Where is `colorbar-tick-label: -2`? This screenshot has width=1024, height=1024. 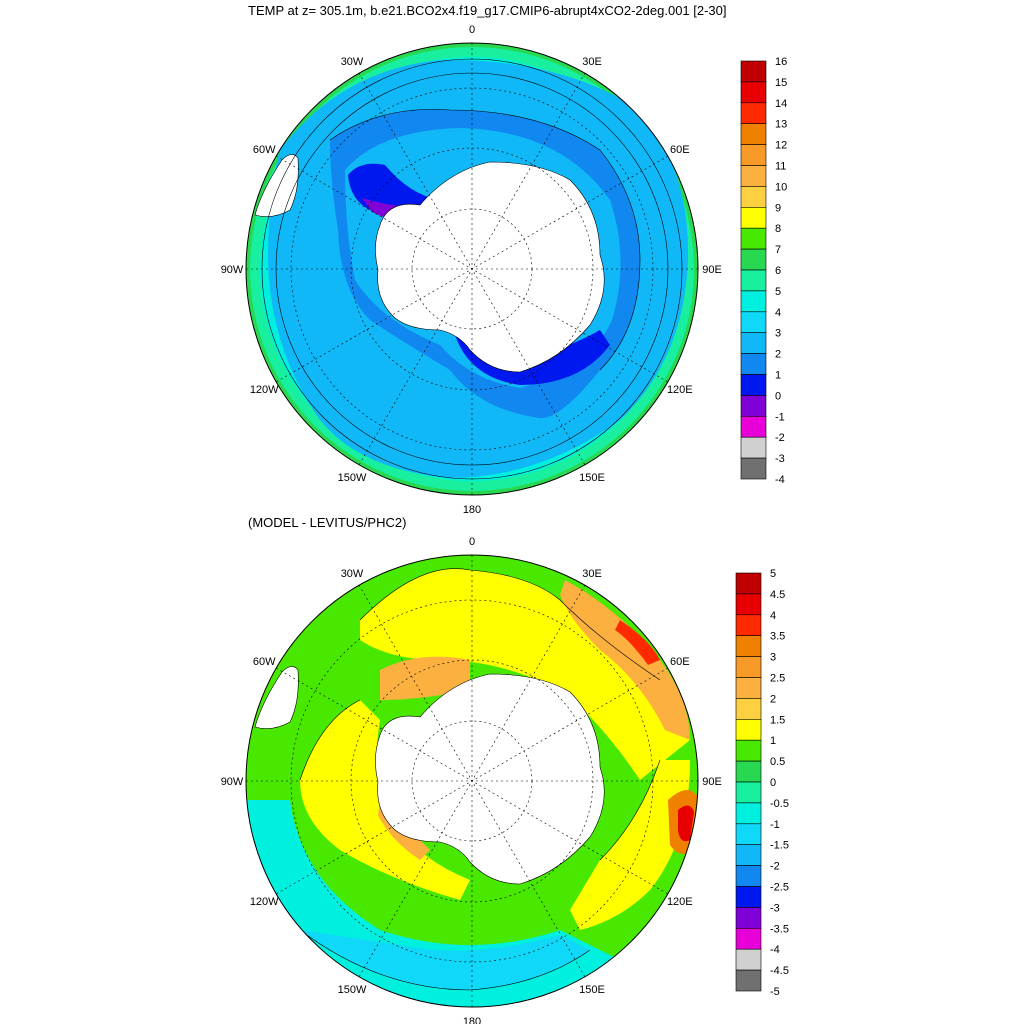
colorbar-tick-label: -2 is located at coordinates (780, 438).